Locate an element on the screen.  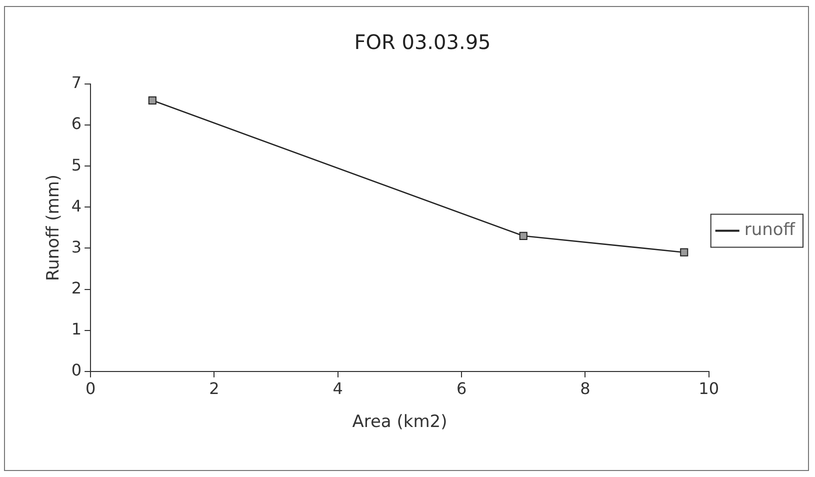
x-tick-label: 2 is located at coordinates (214, 388).